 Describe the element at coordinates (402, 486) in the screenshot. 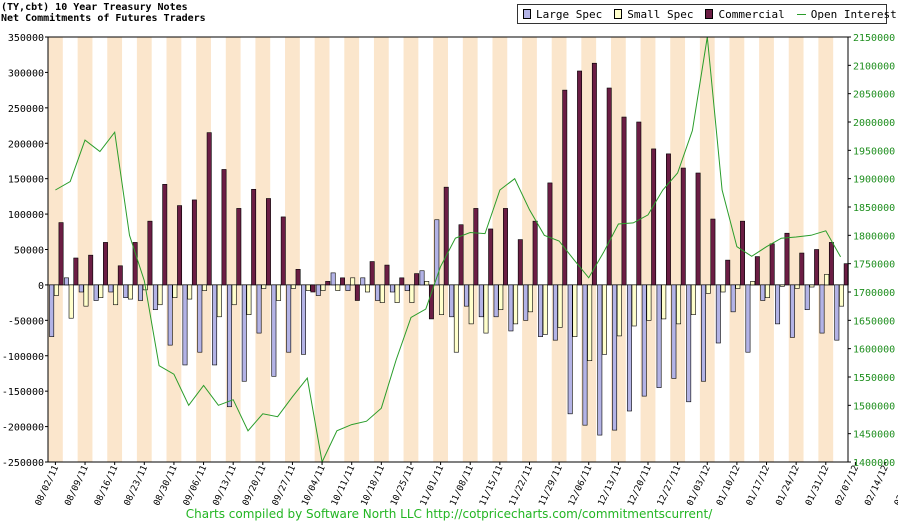

I see `x-axis-label: 10/25/11` at that location.